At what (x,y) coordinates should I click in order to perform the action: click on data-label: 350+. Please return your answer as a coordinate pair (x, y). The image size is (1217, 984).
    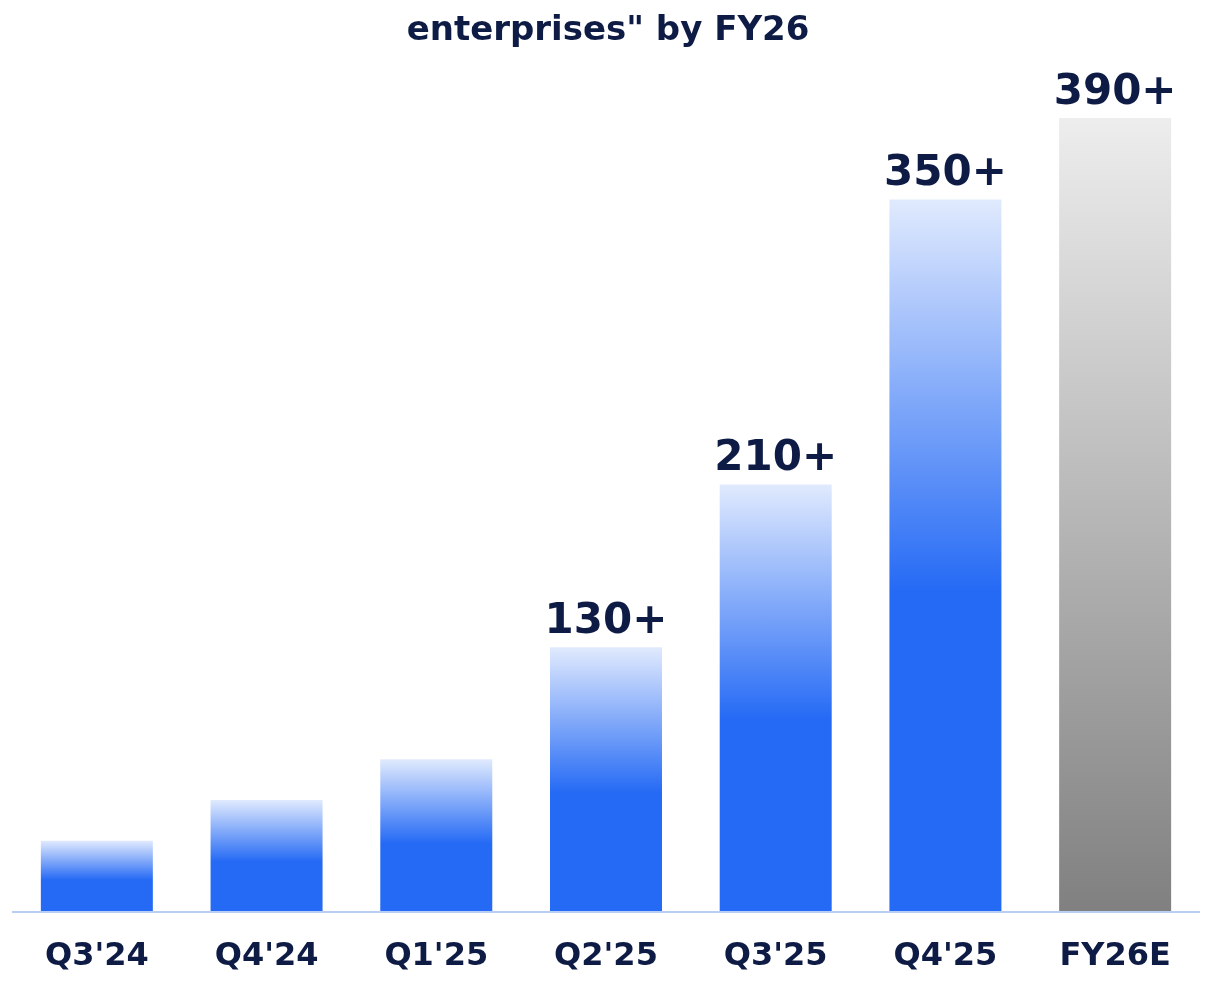
    Looking at the image, I should click on (945, 171).